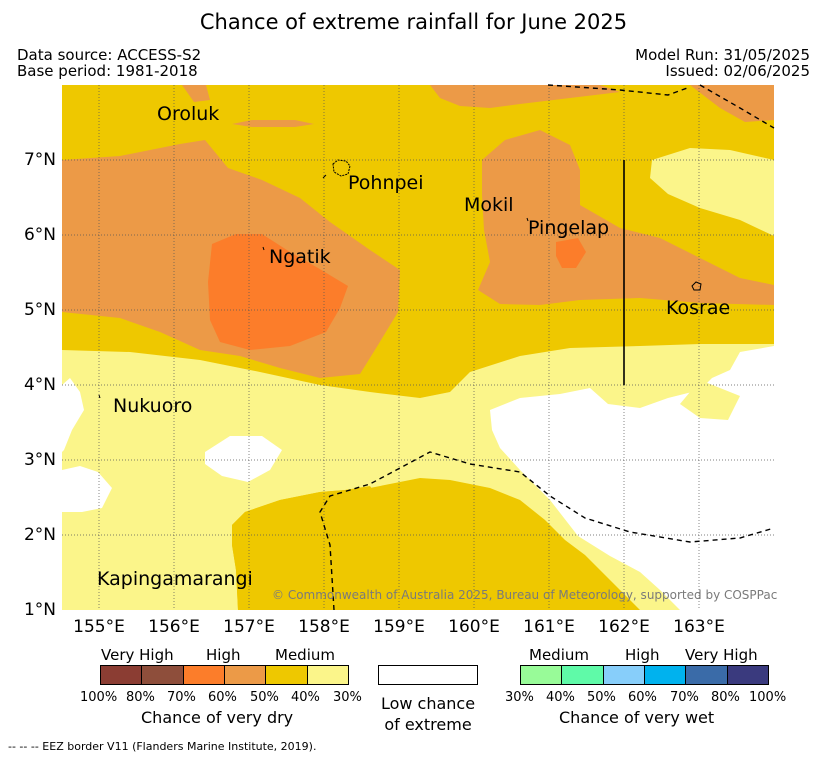 The height and width of the screenshot is (758, 827). What do you see at coordinates (710, 400) in the screenshot?
I see `region-low-east-inner` at bounding box center [710, 400].